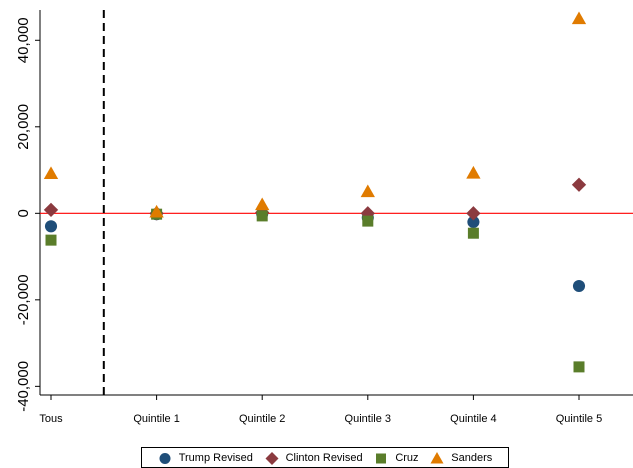 The width and height of the screenshot is (633, 468). Describe the element at coordinates (23, 299) in the screenshot. I see `y-tick-label: -20,000` at that location.